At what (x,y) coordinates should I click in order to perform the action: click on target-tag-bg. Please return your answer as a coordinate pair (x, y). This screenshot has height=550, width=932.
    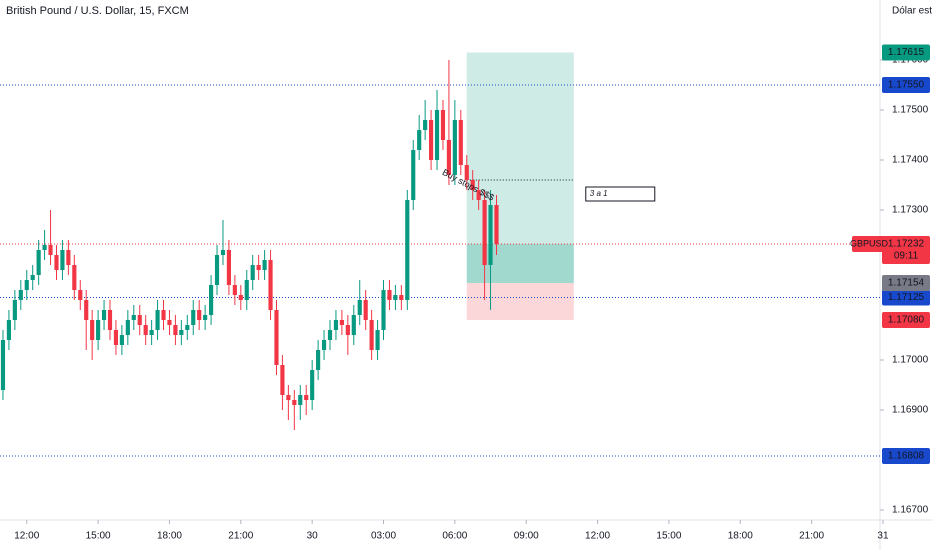
    Looking at the image, I should click on (906, 52).